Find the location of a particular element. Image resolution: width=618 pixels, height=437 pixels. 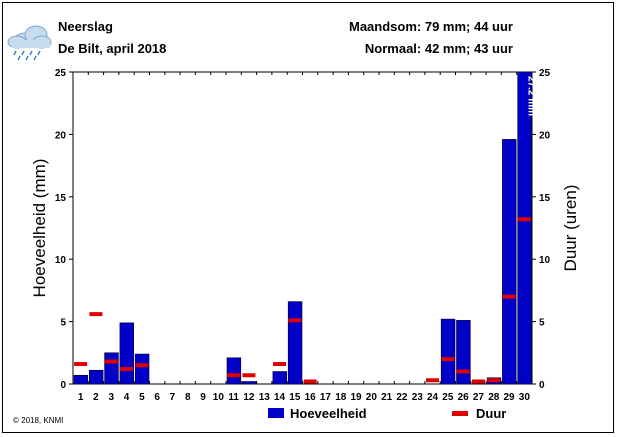

x-tick-label: 18 is located at coordinates (341, 397).